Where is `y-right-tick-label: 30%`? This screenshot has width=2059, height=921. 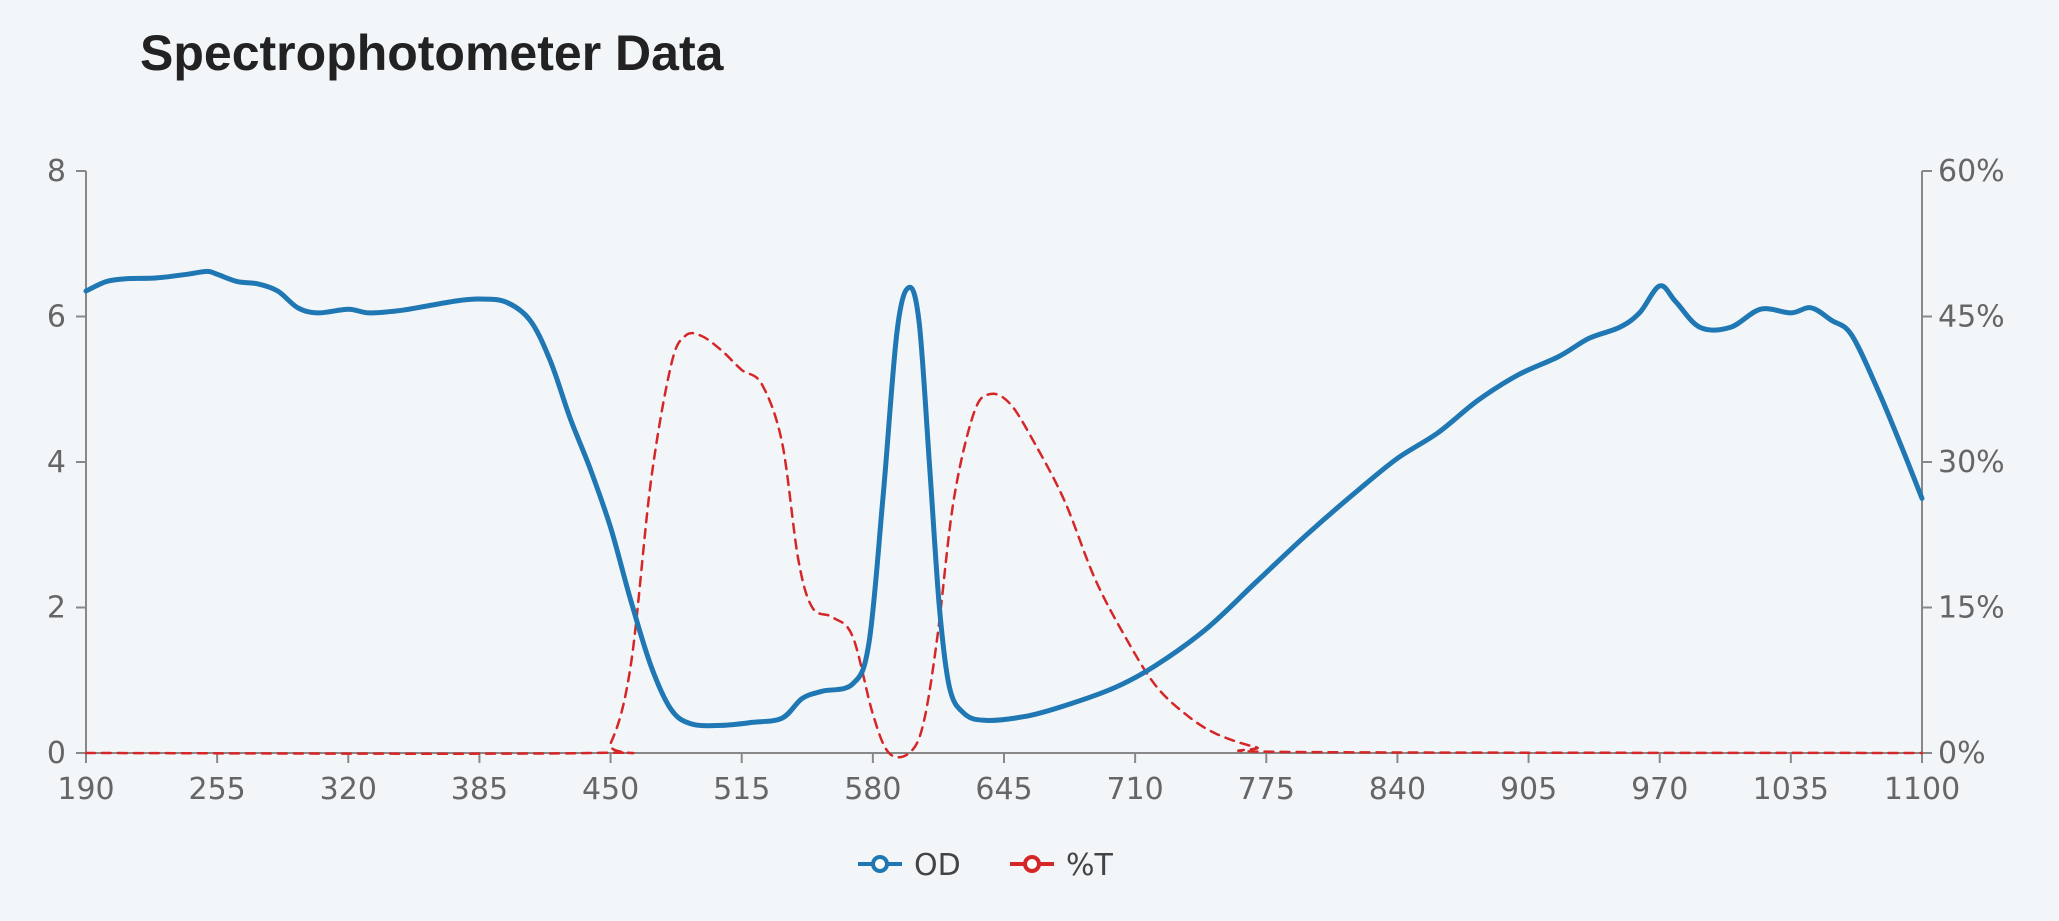
y-right-tick-label: 30% is located at coordinates (1971, 462).